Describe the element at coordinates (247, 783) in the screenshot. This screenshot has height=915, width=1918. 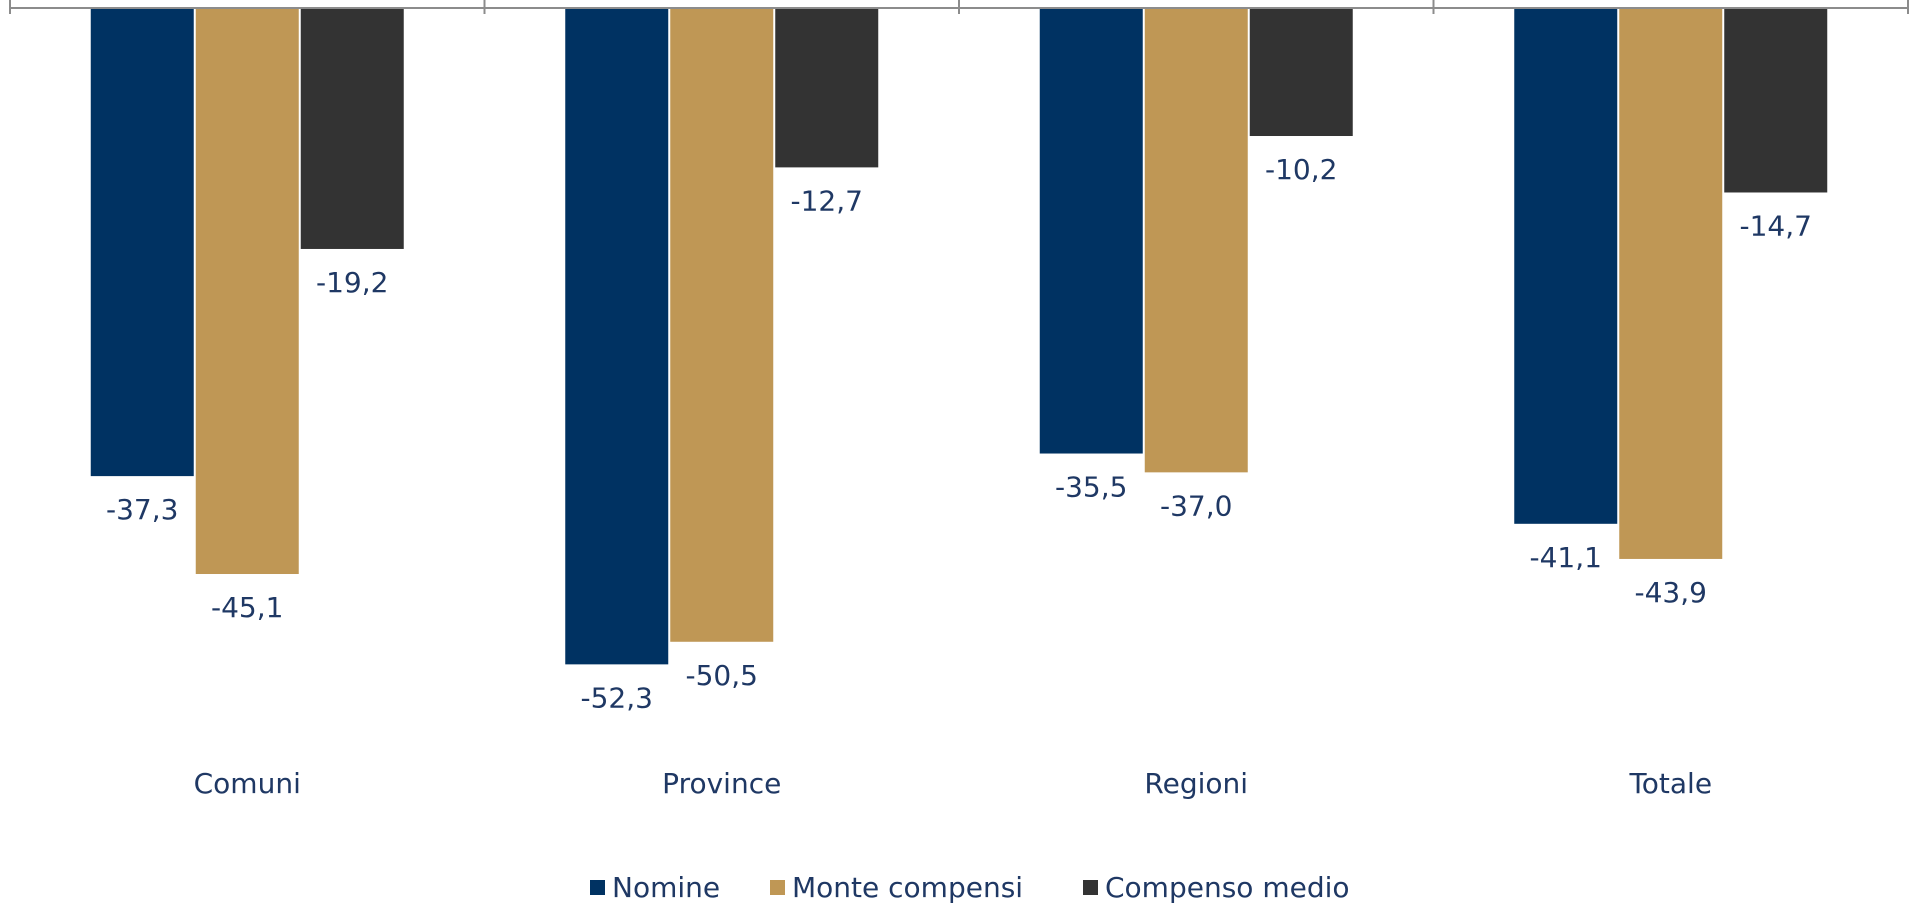
I see `category-label: Comuni` at that location.